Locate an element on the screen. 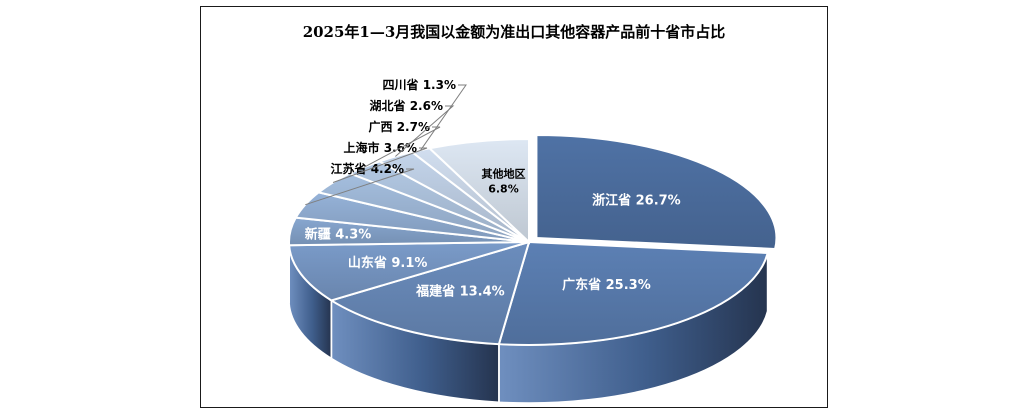  pie-slice-广东省 is located at coordinates (633, 293).